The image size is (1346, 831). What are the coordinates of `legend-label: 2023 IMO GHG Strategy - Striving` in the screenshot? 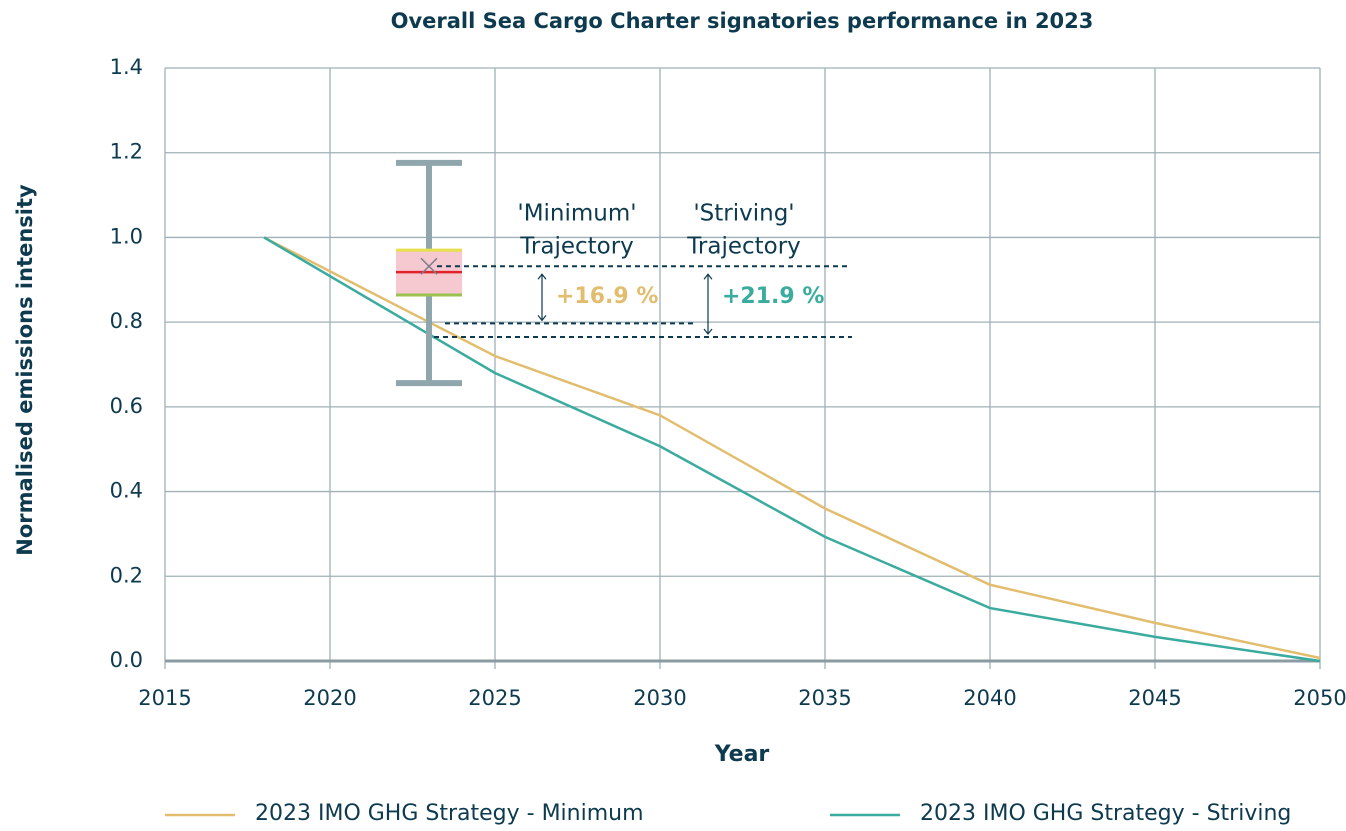 It's located at (1105, 813).